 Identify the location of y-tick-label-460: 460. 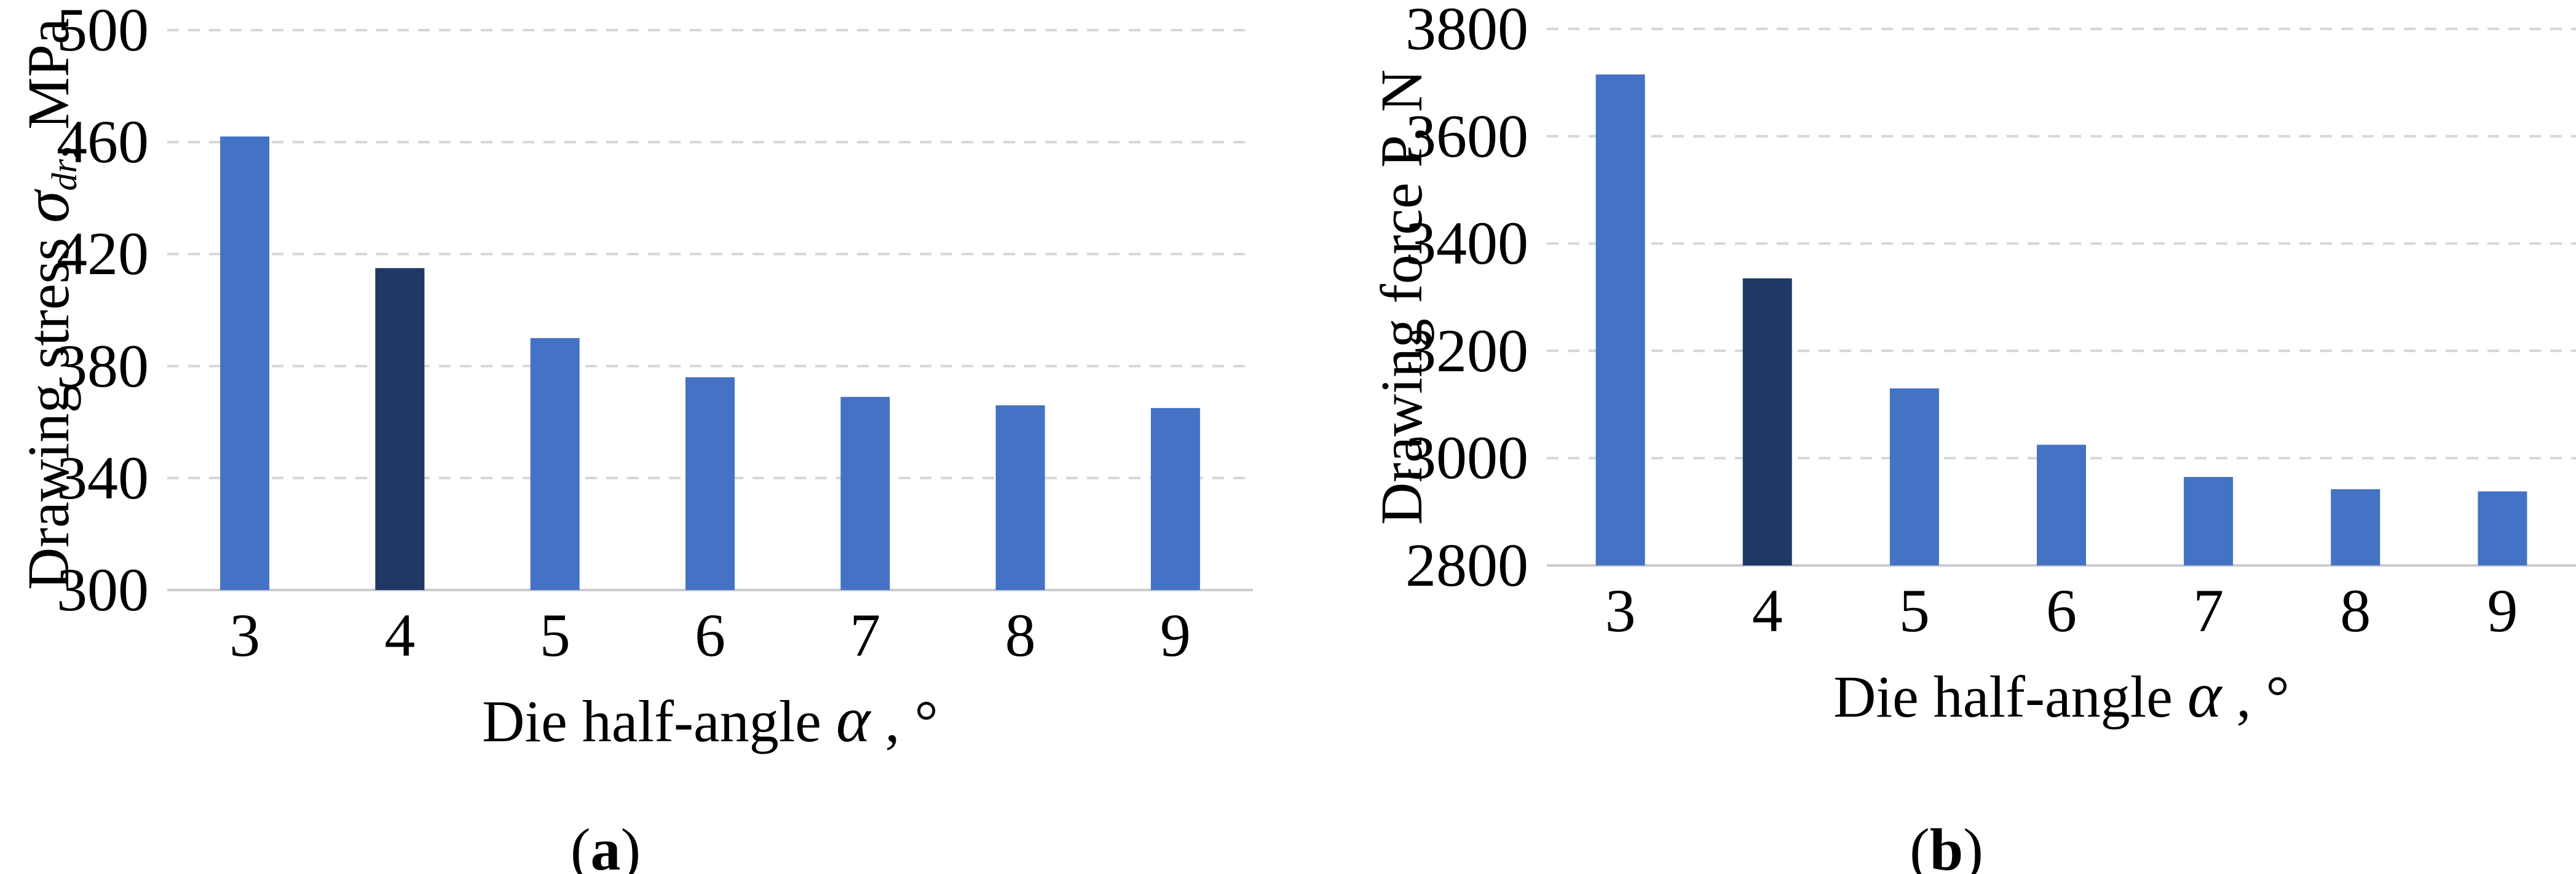
(103, 142).